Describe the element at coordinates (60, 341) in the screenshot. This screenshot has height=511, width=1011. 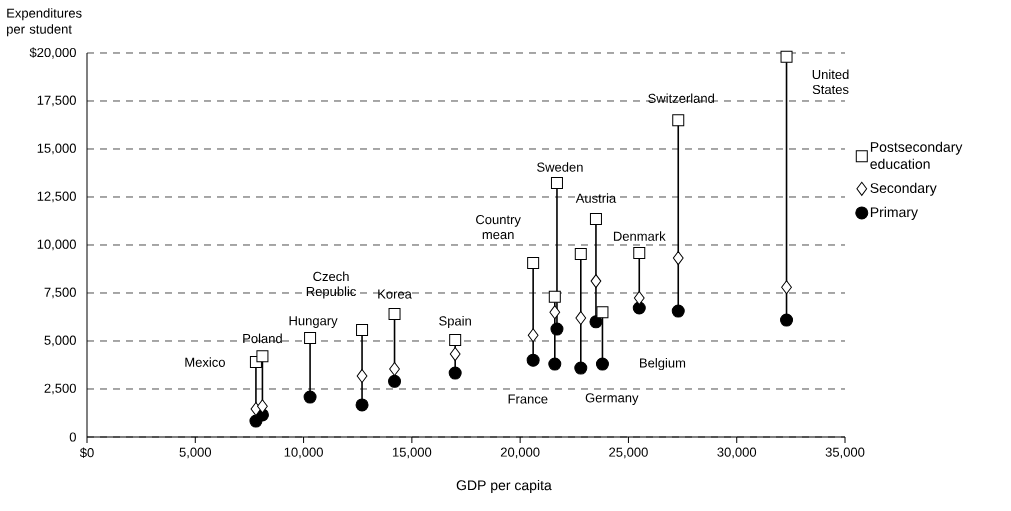
I see `y-tick-label: 5,000` at that location.